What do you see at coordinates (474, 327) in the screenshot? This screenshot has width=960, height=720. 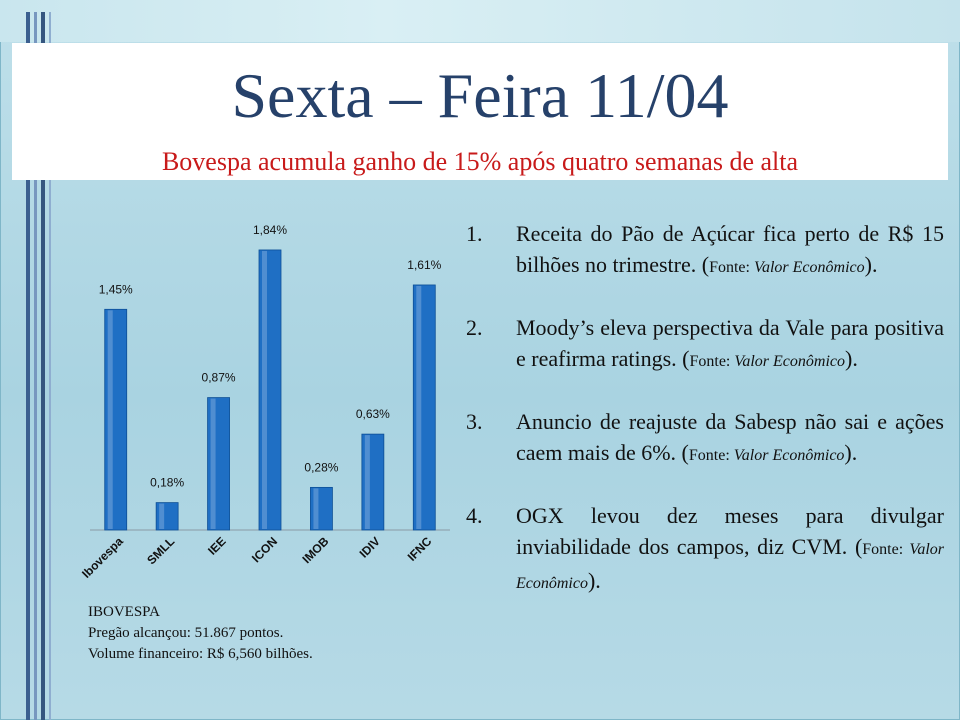 I see `news-number: 2.` at bounding box center [474, 327].